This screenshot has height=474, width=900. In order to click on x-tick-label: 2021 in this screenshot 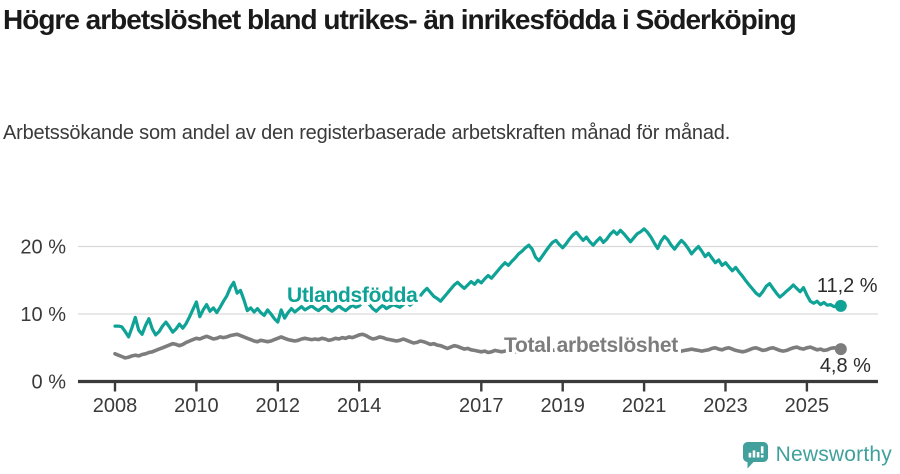, I will do `click(644, 406)`.